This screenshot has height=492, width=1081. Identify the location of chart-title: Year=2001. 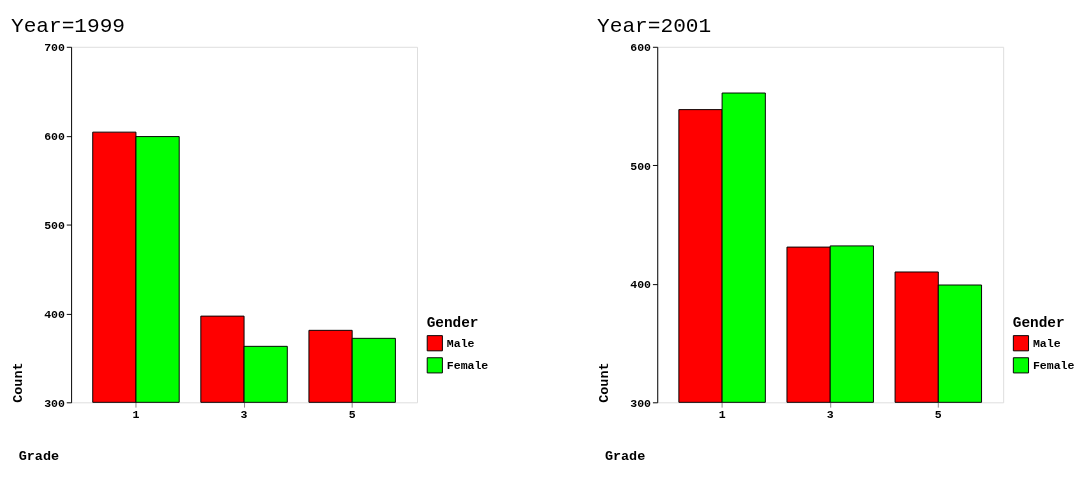
(654, 26).